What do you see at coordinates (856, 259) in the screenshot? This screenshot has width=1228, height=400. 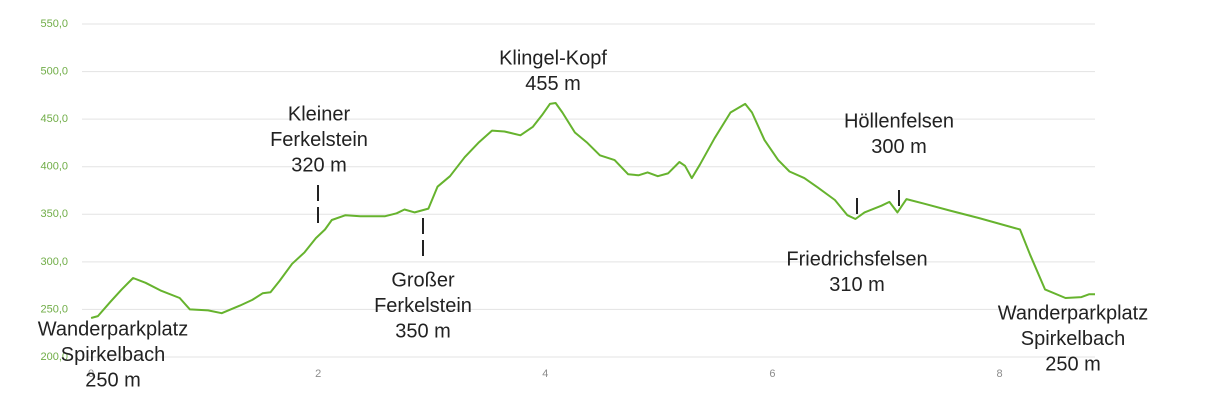 I see `annotation: Friedrichsfelsen` at bounding box center [856, 259].